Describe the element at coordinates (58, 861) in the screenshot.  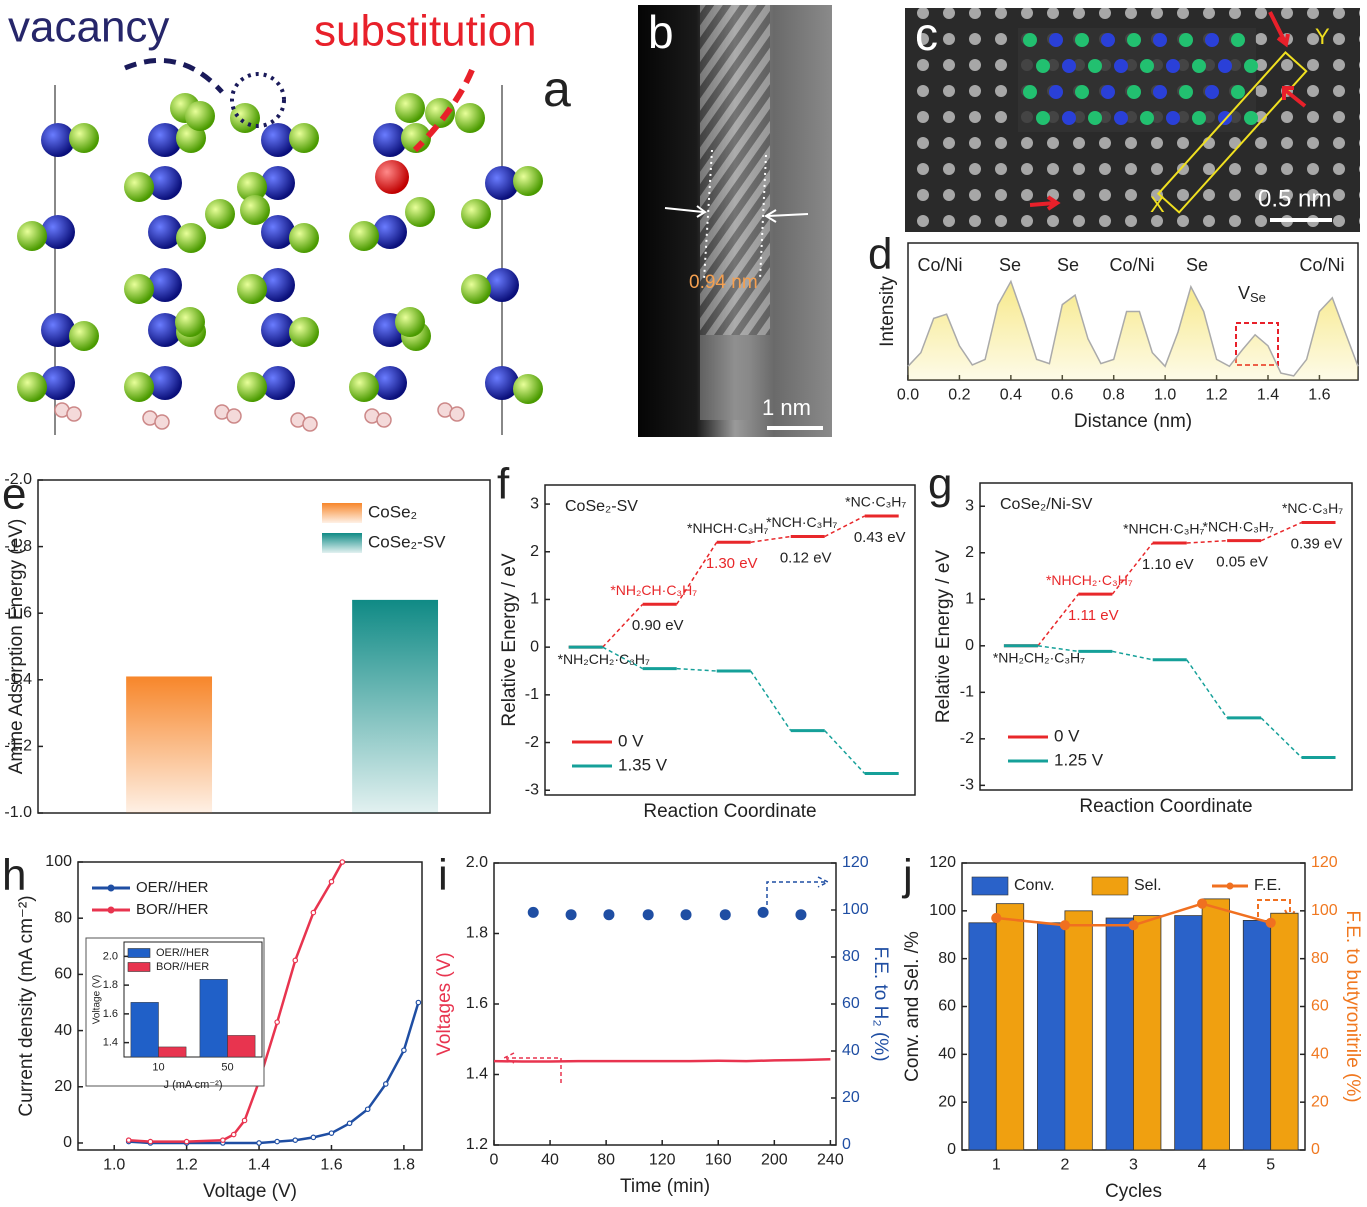
I see `y-tick-label: 100` at that location.